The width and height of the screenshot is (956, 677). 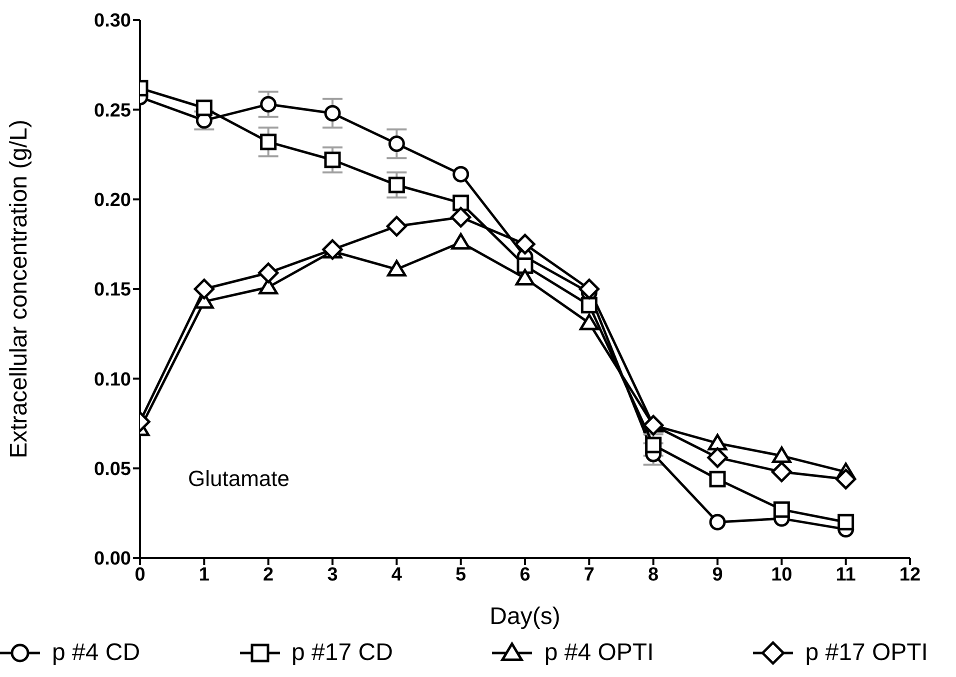 What do you see at coordinates (112, 21) in the screenshot?
I see `y-tick-label: 0.30` at bounding box center [112, 21].